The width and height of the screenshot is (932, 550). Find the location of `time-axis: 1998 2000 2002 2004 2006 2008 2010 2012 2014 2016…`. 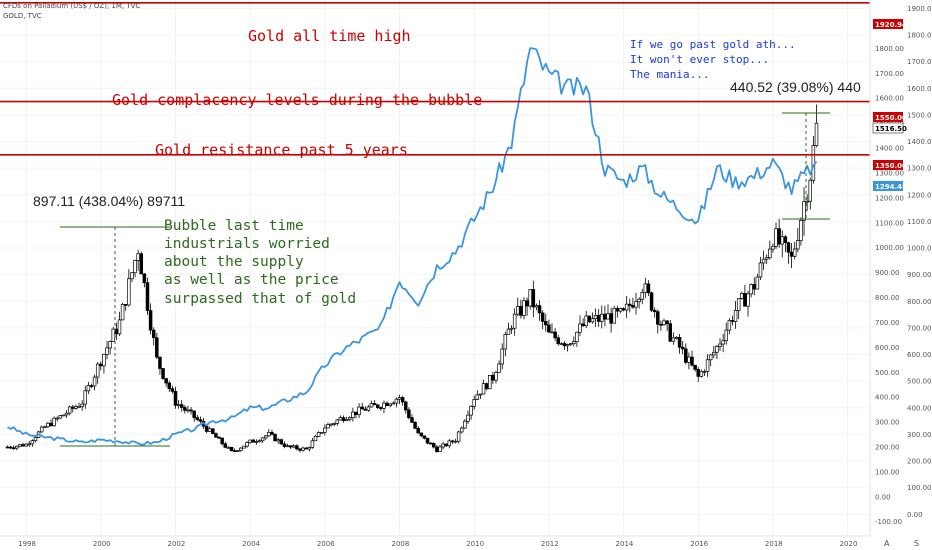

time-axis: 1998 2000 2002 2004 2006 2008 2010 2012 2014 2016… is located at coordinates (437, 544).